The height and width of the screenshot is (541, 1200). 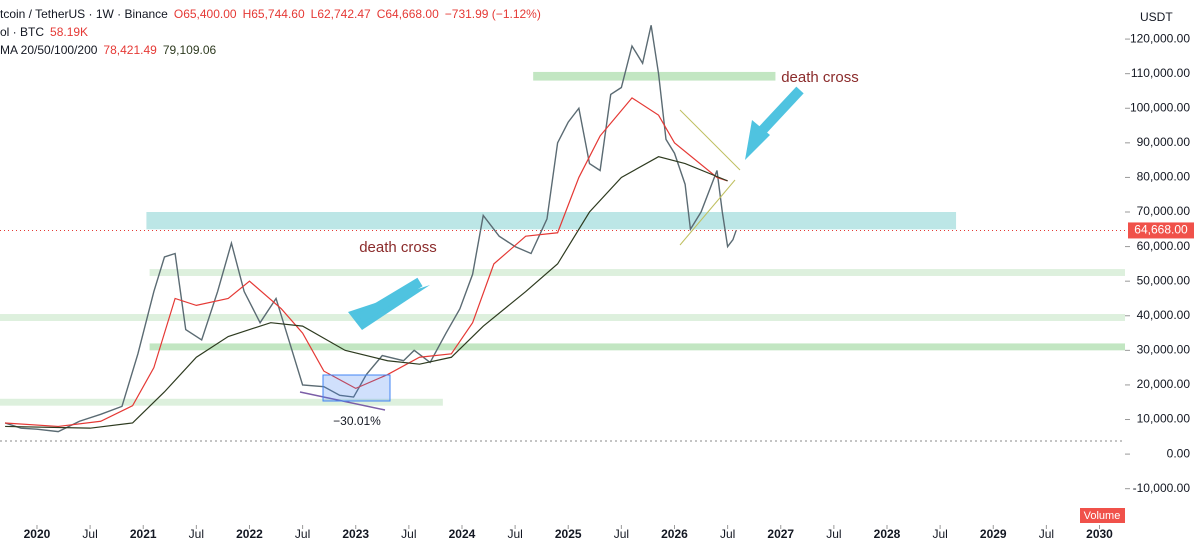 I want to click on annotation: −30.01%, so click(x=357, y=421).